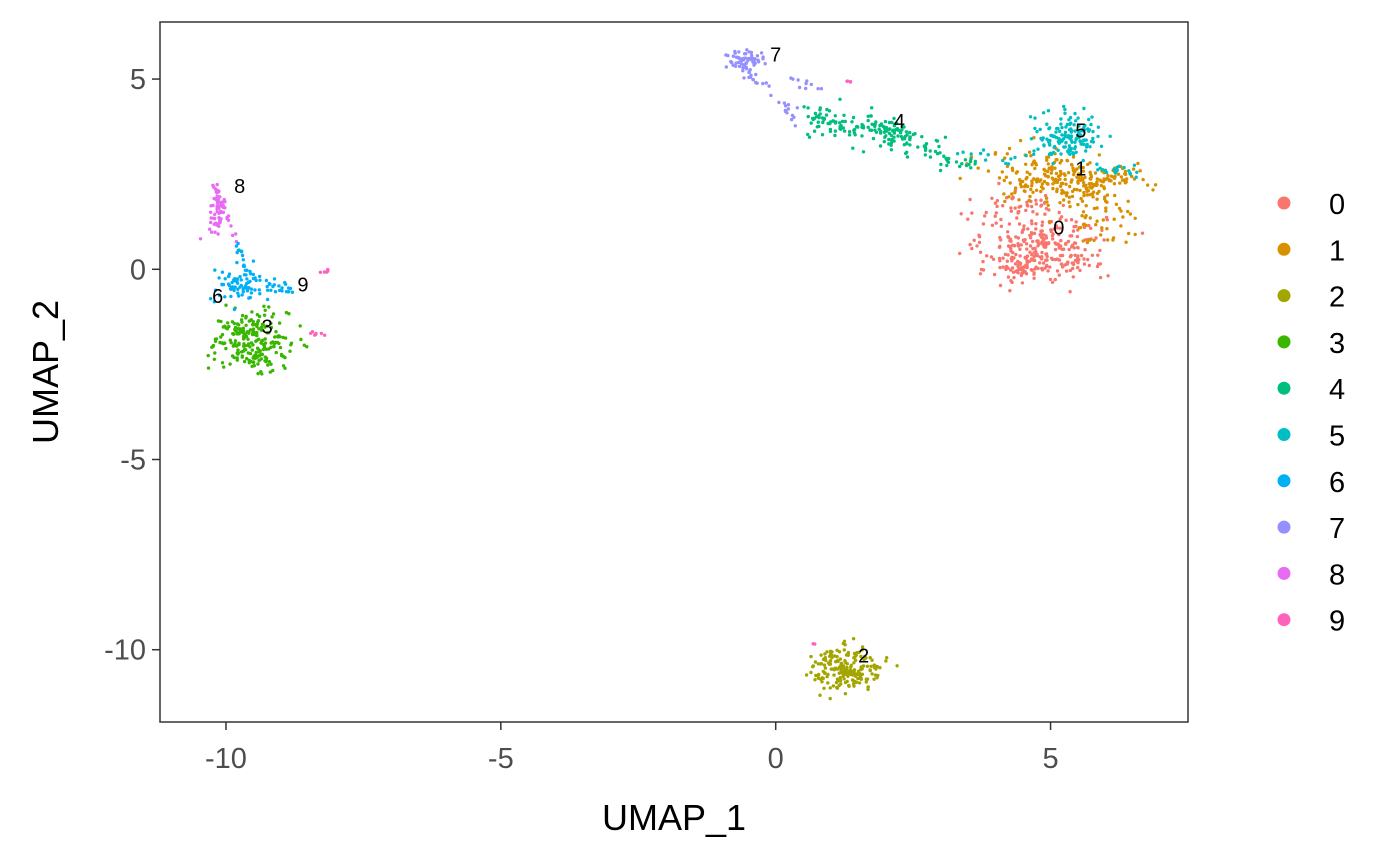 Image resolution: width=1400 pixels, height=865 pixels. Describe the element at coordinates (239, 187) in the screenshot. I see `cluster-label-8: 8` at that location.